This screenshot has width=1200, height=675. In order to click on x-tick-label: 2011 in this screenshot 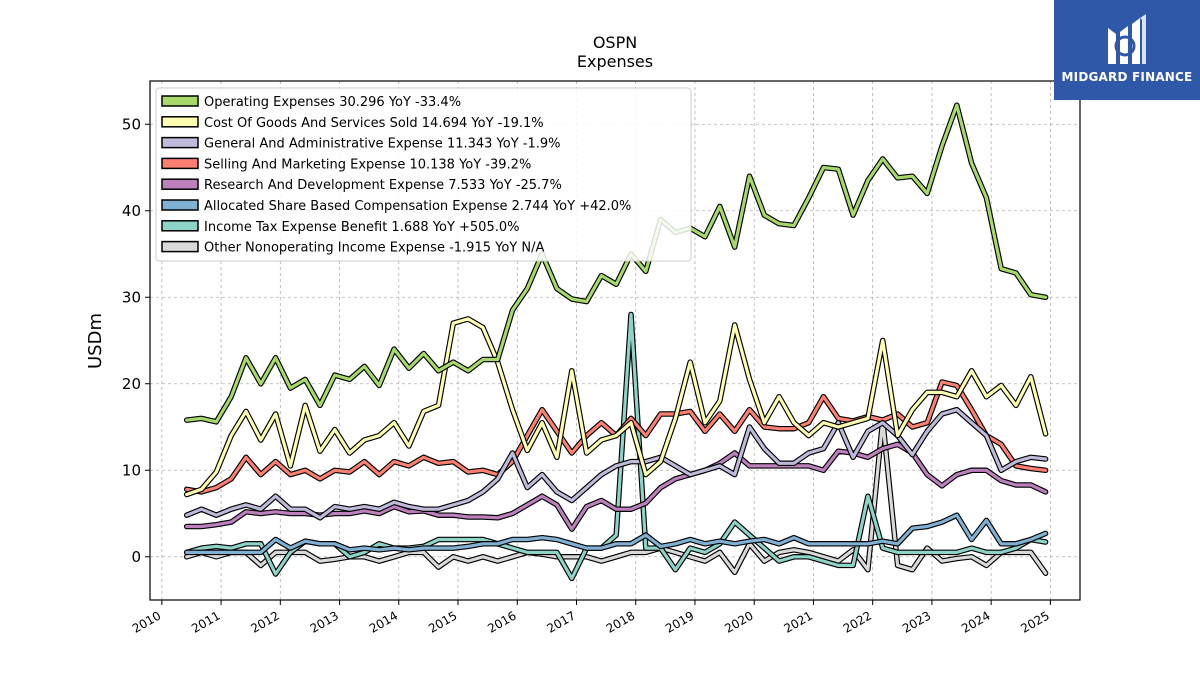, I will do `click(205, 621)`.